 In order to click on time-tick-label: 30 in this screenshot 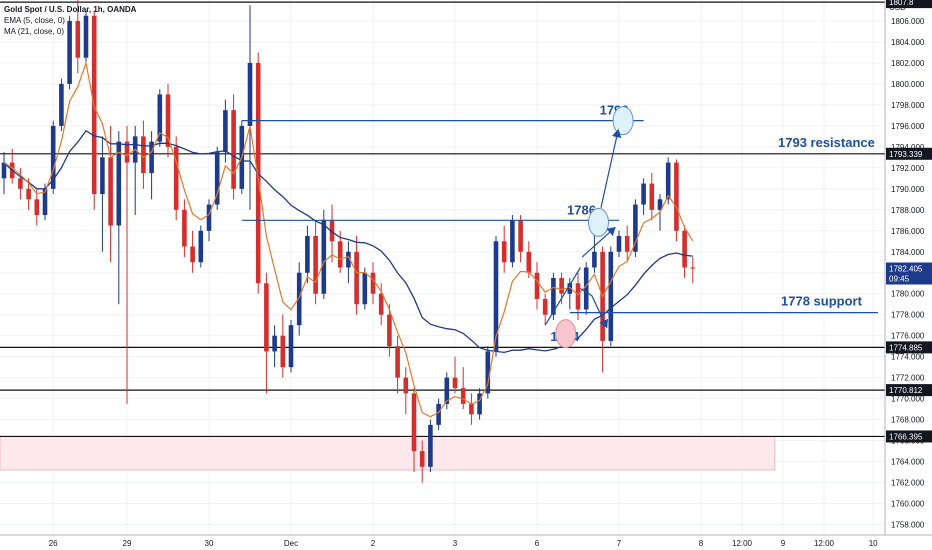, I will do `click(209, 543)`.